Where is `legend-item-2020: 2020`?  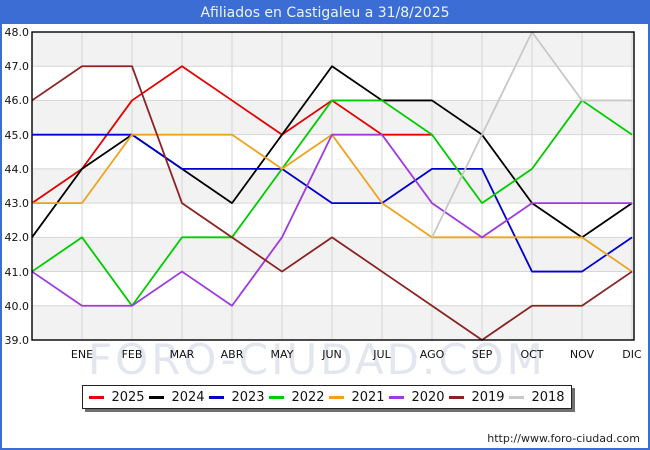
legend-item-2020: 2020 is located at coordinates (417, 397).